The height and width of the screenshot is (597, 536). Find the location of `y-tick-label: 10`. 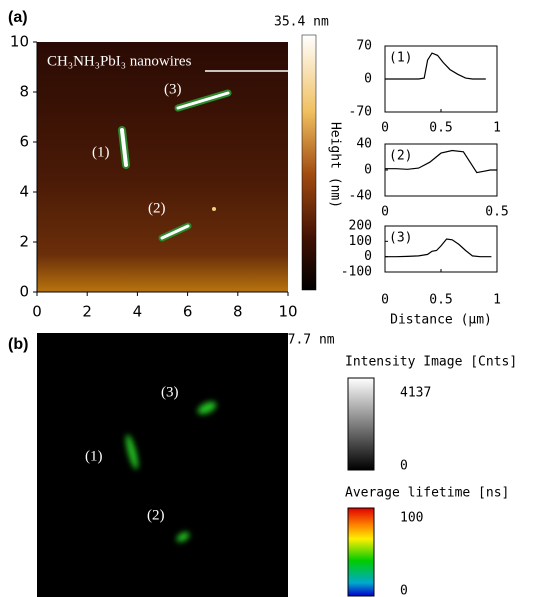

y-tick-label: 10 is located at coordinates (19, 42).